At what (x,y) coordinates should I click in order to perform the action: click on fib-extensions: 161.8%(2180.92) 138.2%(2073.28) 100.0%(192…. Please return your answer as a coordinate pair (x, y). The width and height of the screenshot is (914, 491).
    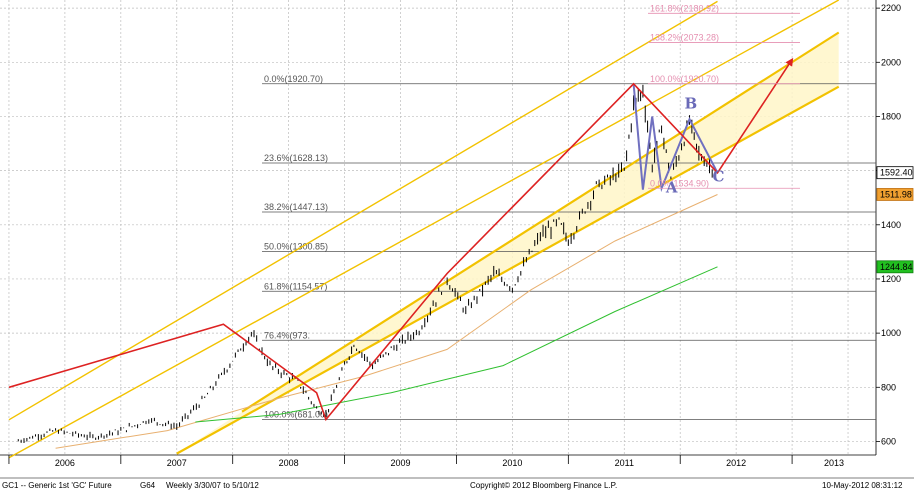
    Looking at the image, I should click on (724, 96).